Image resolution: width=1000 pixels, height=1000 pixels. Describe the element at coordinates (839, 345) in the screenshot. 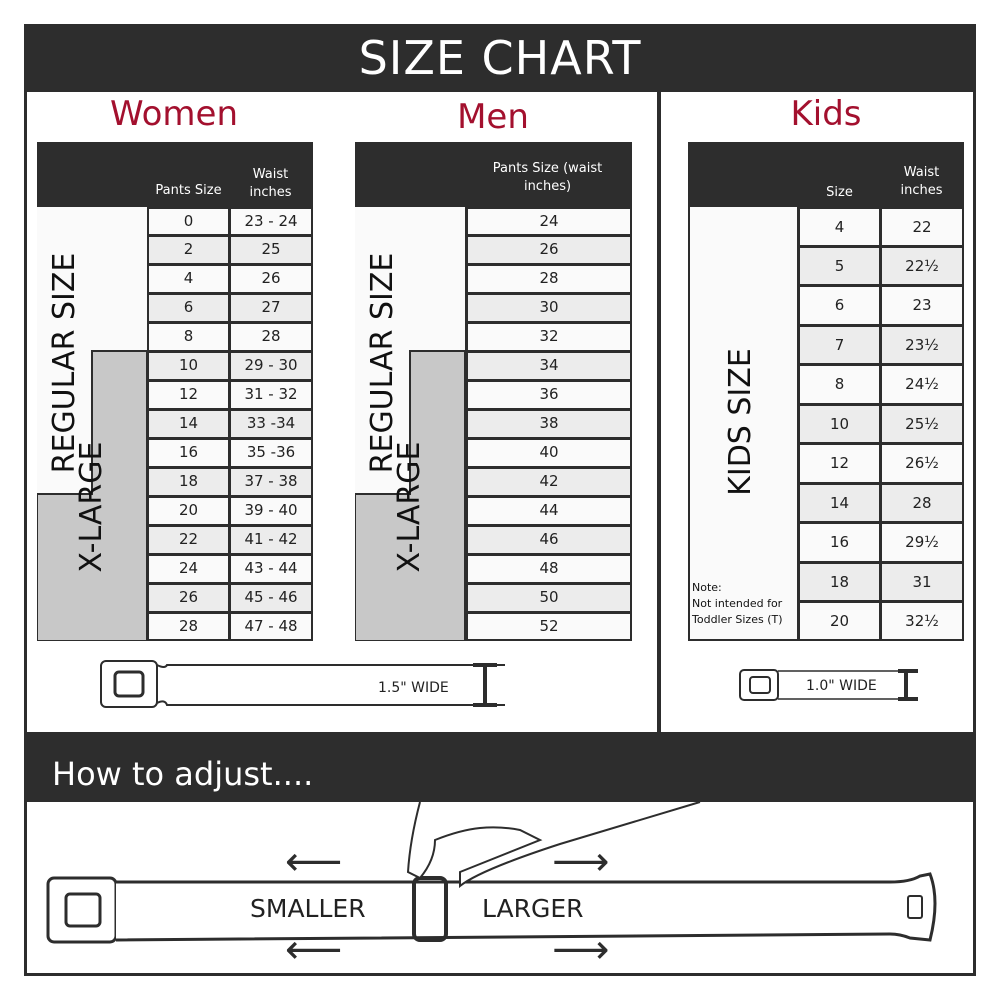

I see `kids-size-cell: 7` at that location.